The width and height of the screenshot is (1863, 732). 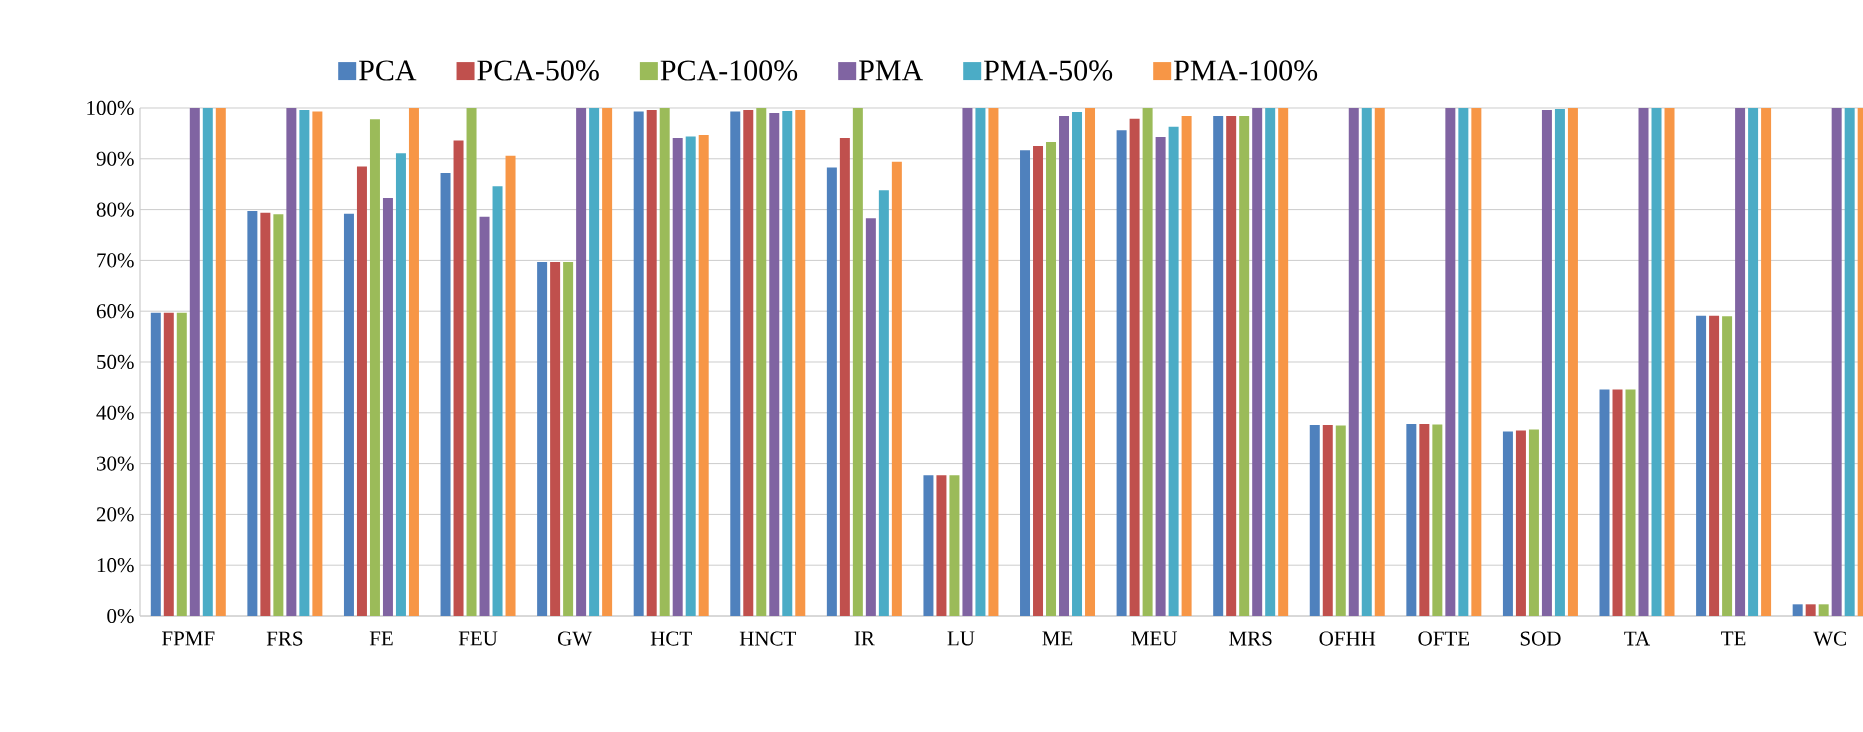 I want to click on y-tick-label: 50%, so click(x=115, y=362).